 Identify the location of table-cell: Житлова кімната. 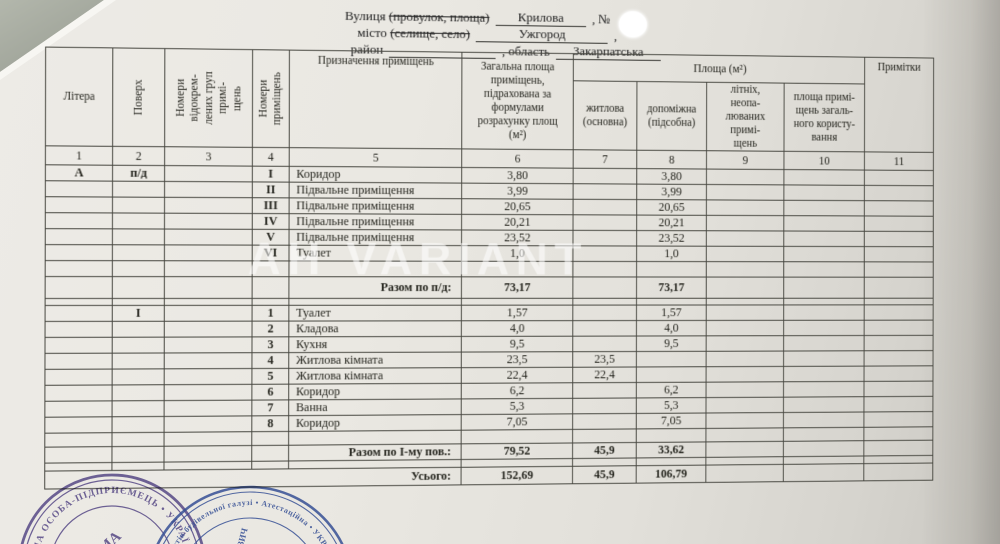
(375, 376).